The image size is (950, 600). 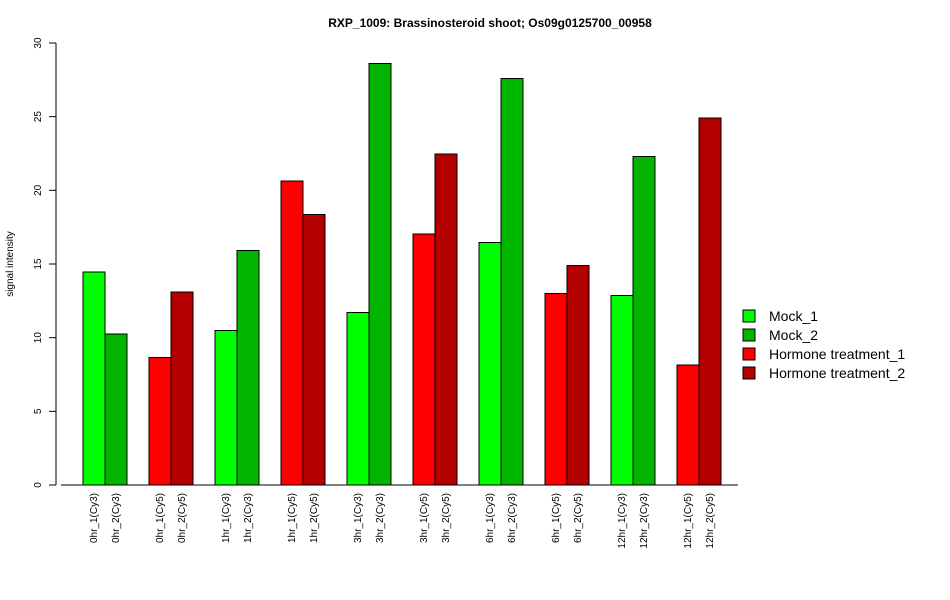 I want to click on x-tick-label: 3hr_2(Cy3), so click(x=380, y=518).